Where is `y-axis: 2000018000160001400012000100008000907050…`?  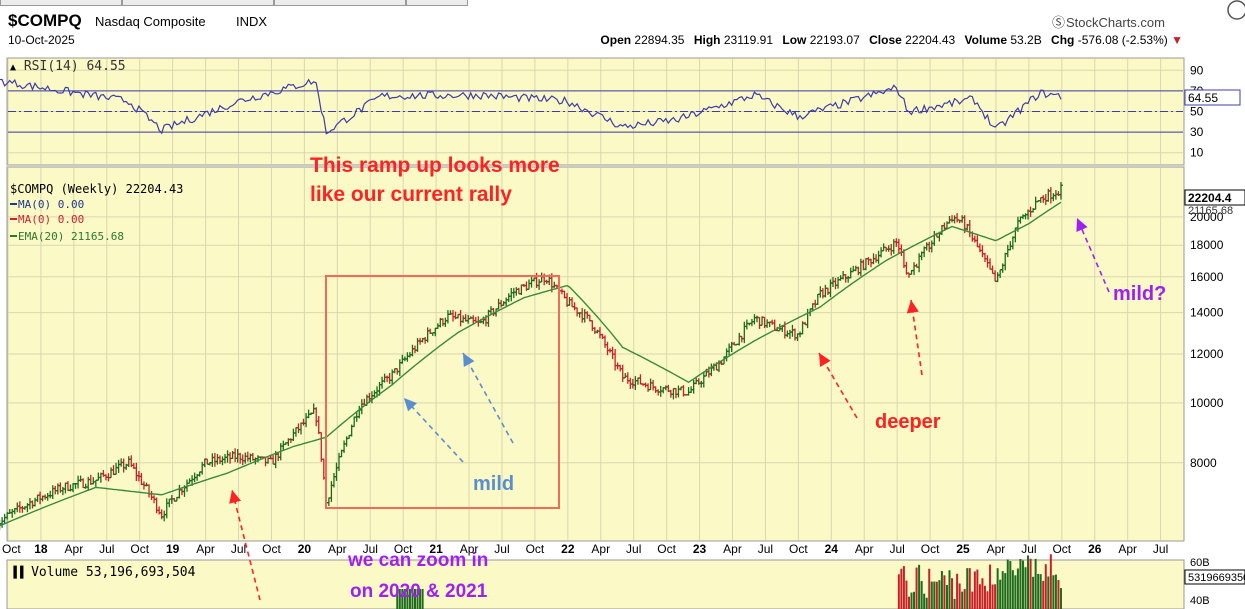 y-axis: 2000018000160001400012000100008000907050… is located at coordinates (1207, 335).